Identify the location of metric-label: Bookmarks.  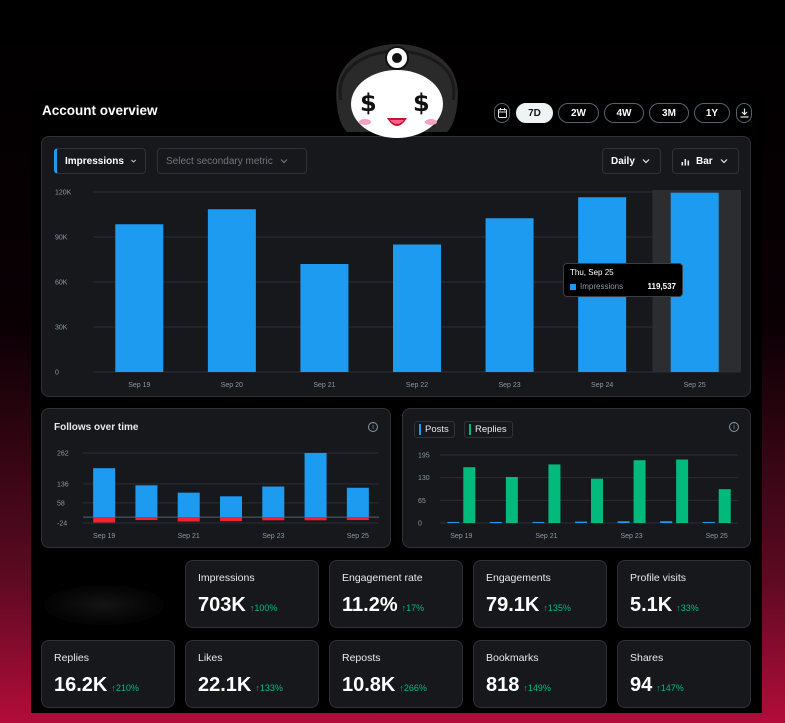
(512, 658).